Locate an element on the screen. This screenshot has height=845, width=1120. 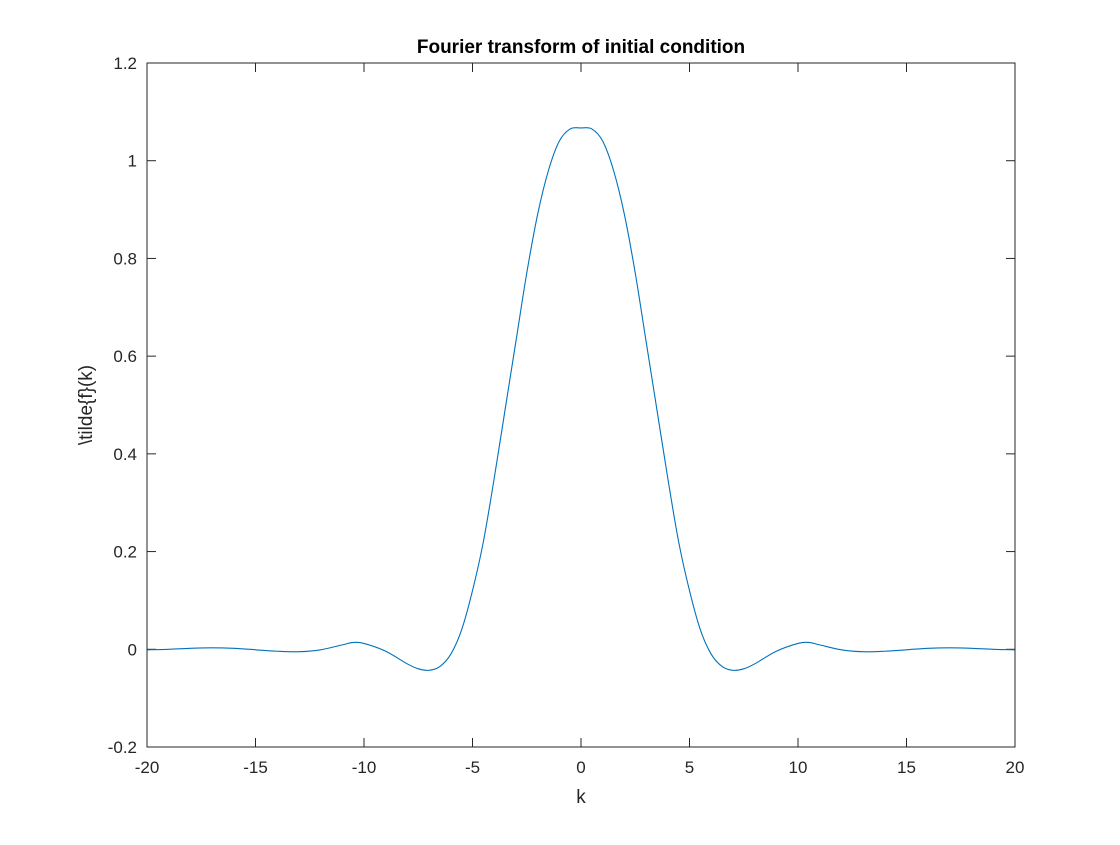
x-tick-label: 10 is located at coordinates (798, 767).